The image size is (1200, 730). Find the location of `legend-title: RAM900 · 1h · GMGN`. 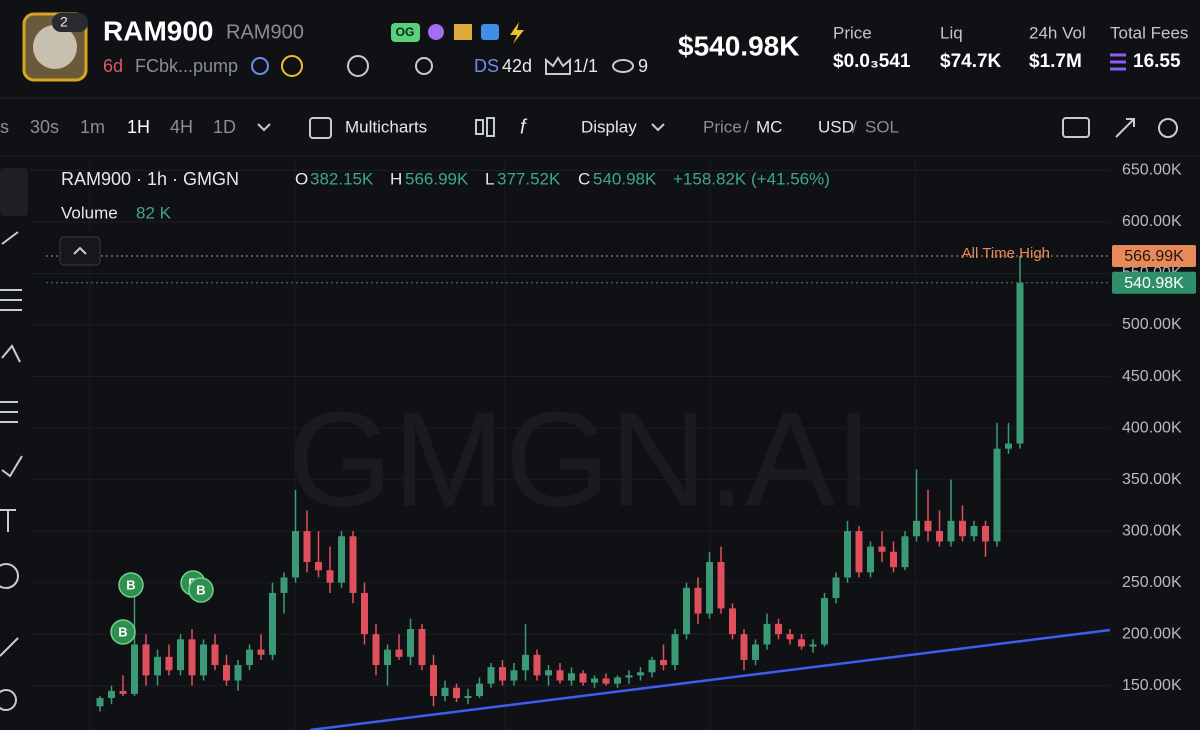

legend-title: RAM900 · 1h · GMGN is located at coordinates (150, 179).